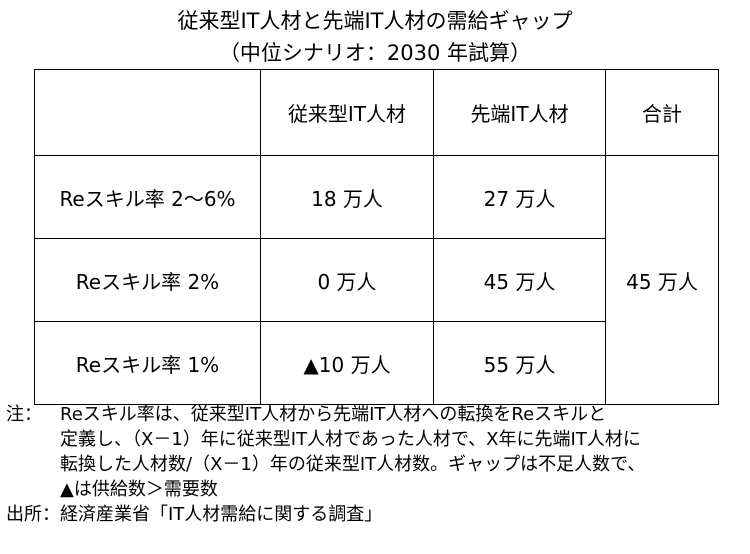 The height and width of the screenshot is (554, 750). Describe the element at coordinates (519, 197) in the screenshot. I see `advanced-value: 27 万人` at that location.